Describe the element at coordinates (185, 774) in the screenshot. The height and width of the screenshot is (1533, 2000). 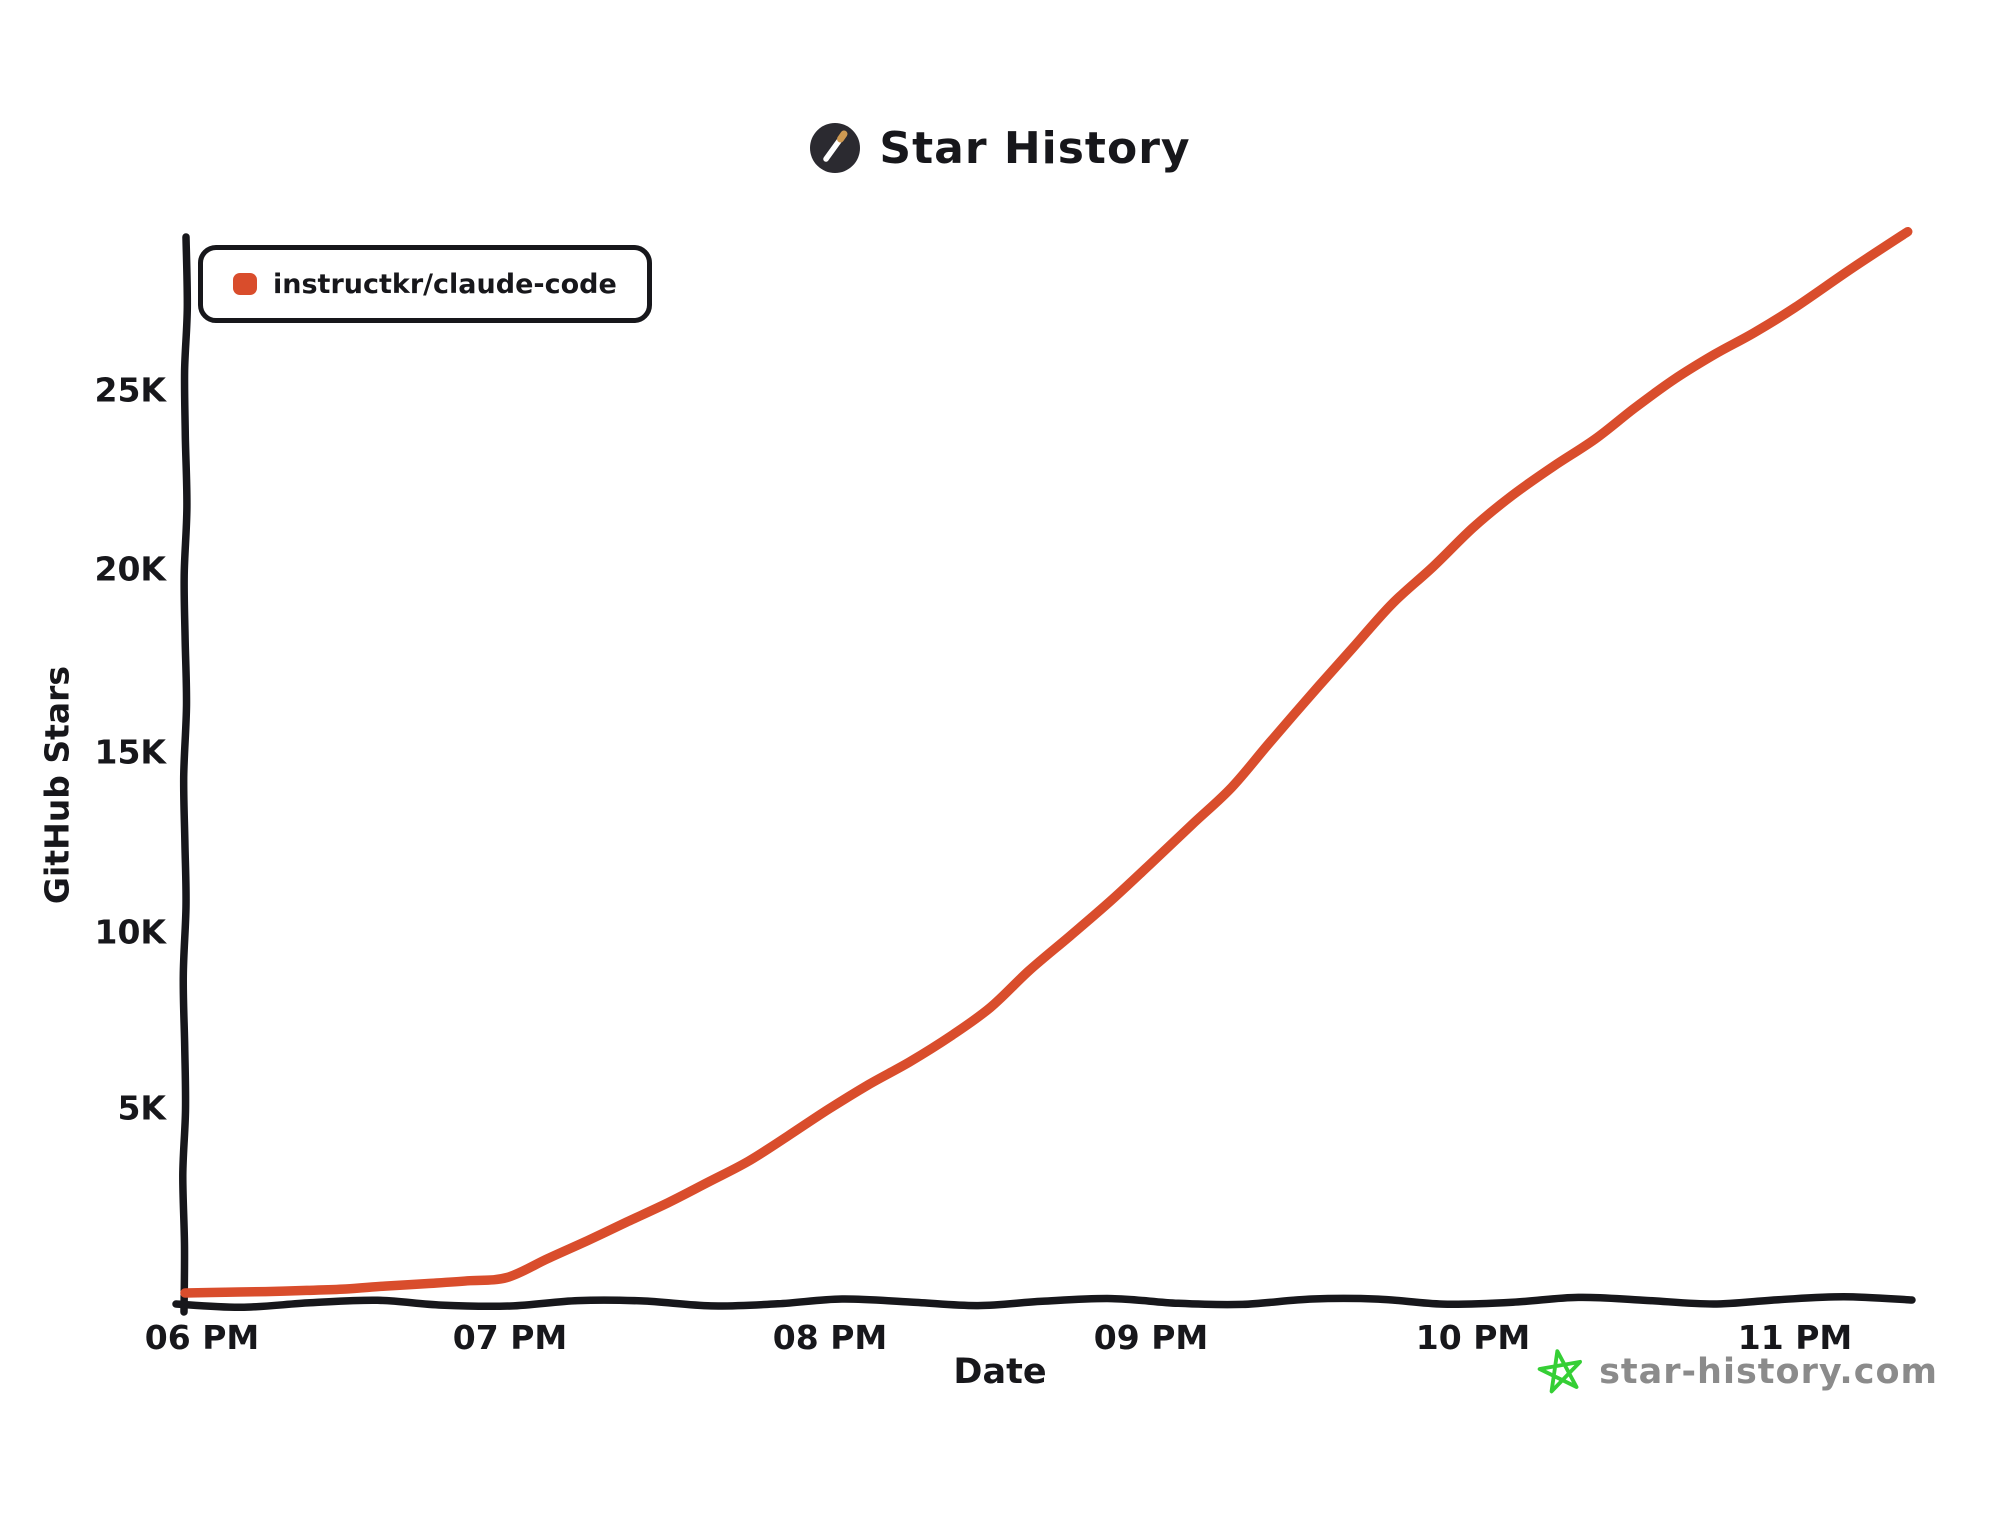
I see `y-axis-line` at that location.